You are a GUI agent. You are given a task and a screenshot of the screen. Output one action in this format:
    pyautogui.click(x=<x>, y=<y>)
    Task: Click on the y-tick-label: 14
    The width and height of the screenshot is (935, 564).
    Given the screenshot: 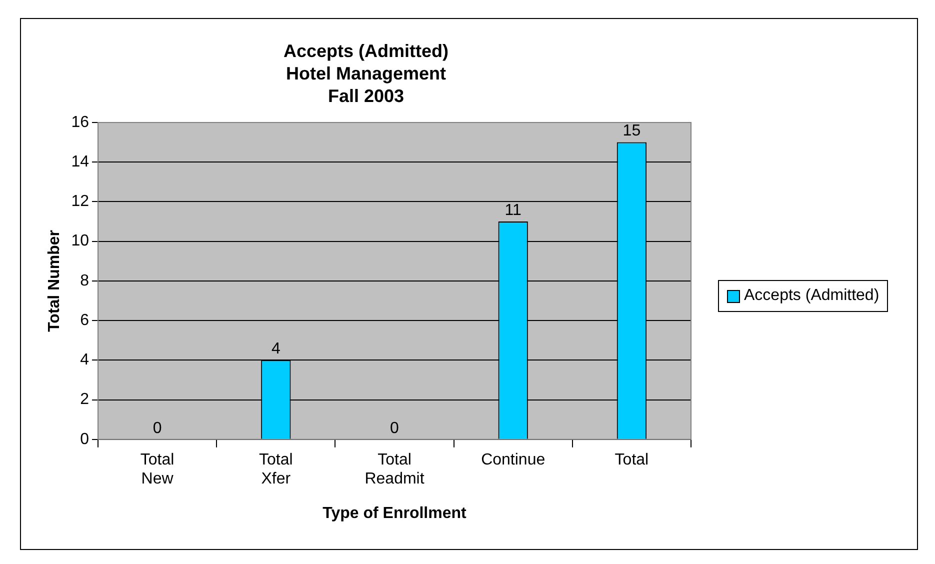 What is the action you would take?
    pyautogui.click(x=80, y=162)
    